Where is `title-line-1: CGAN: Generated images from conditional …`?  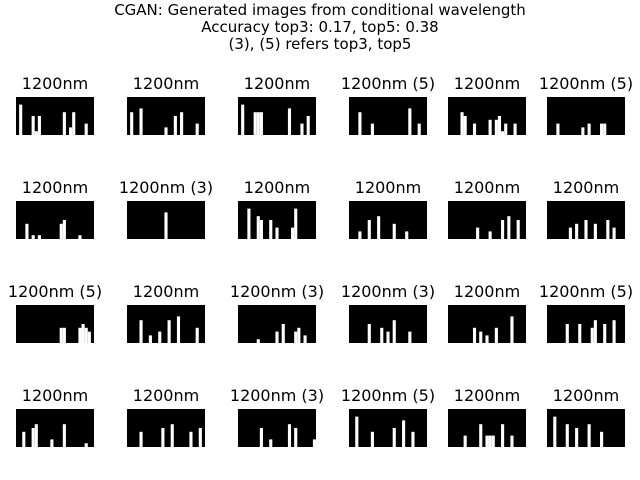 title-line-1: CGAN: Generated images from conditional … is located at coordinates (320, 10).